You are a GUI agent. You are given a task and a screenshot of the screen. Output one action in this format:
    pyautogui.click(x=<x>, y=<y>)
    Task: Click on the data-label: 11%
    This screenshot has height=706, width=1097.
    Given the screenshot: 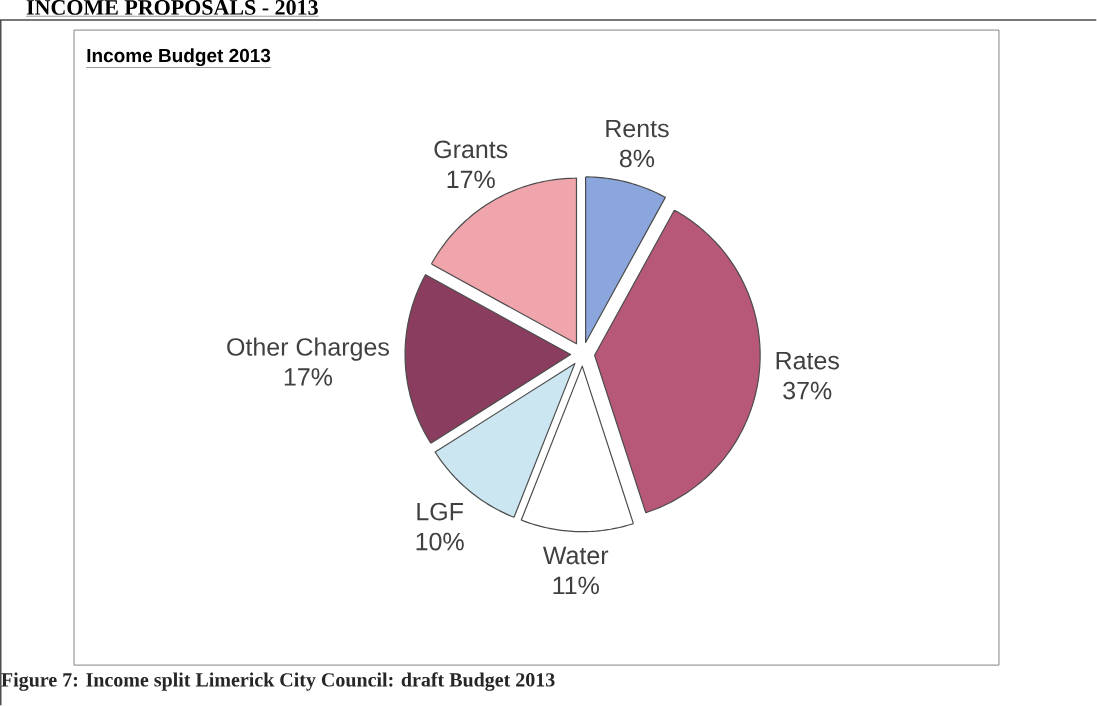 What is the action you would take?
    pyautogui.click(x=576, y=585)
    